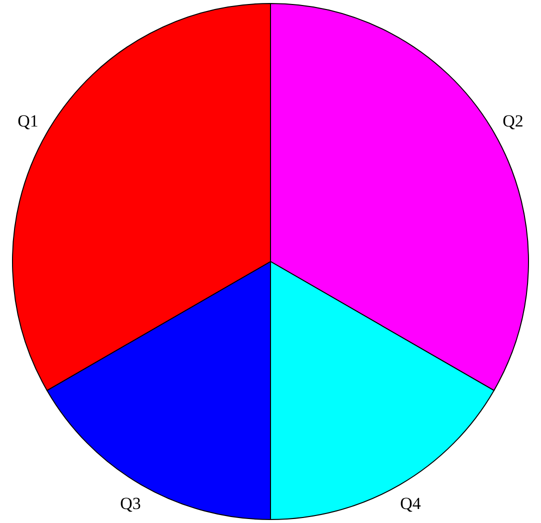  Describe the element at coordinates (130, 503) in the screenshot. I see `slice-label: Q3` at that location.